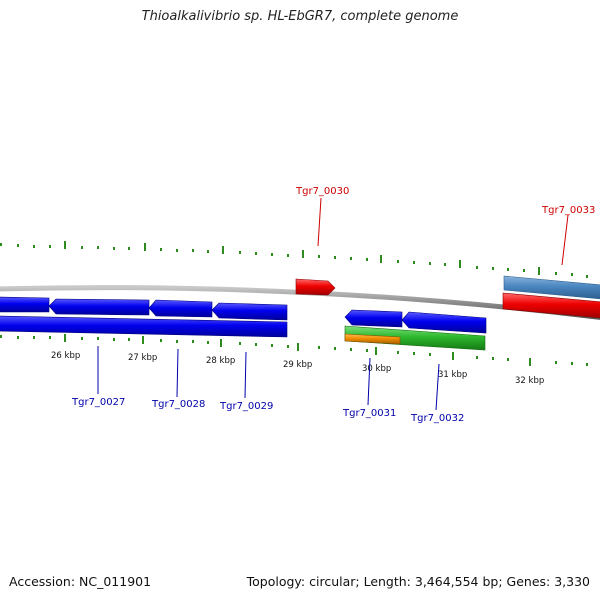 The image size is (600, 600). What do you see at coordinates (25, 304) in the screenshot?
I see `gene-blue-left` at bounding box center [25, 304].